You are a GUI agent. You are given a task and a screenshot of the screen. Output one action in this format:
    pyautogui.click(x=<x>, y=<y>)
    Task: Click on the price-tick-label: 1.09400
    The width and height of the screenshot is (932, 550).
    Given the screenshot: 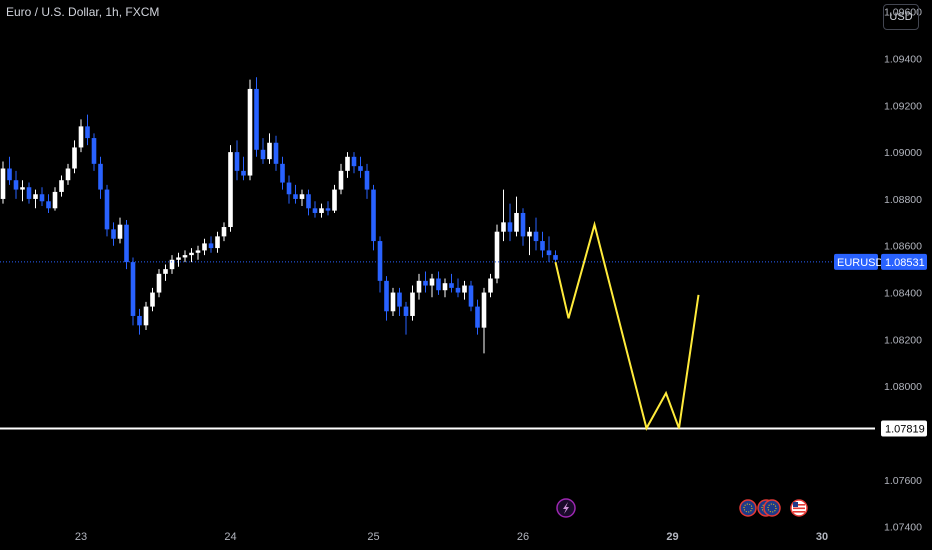 What is the action you would take?
    pyautogui.click(x=903, y=60)
    